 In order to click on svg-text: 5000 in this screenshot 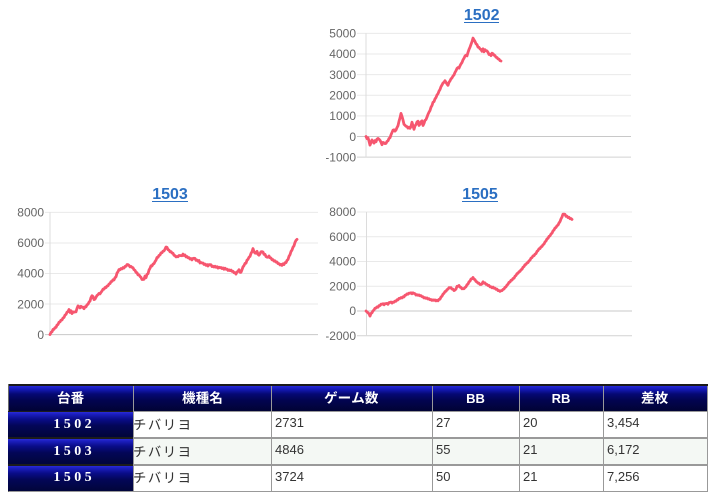, I will do `click(342, 34)`.